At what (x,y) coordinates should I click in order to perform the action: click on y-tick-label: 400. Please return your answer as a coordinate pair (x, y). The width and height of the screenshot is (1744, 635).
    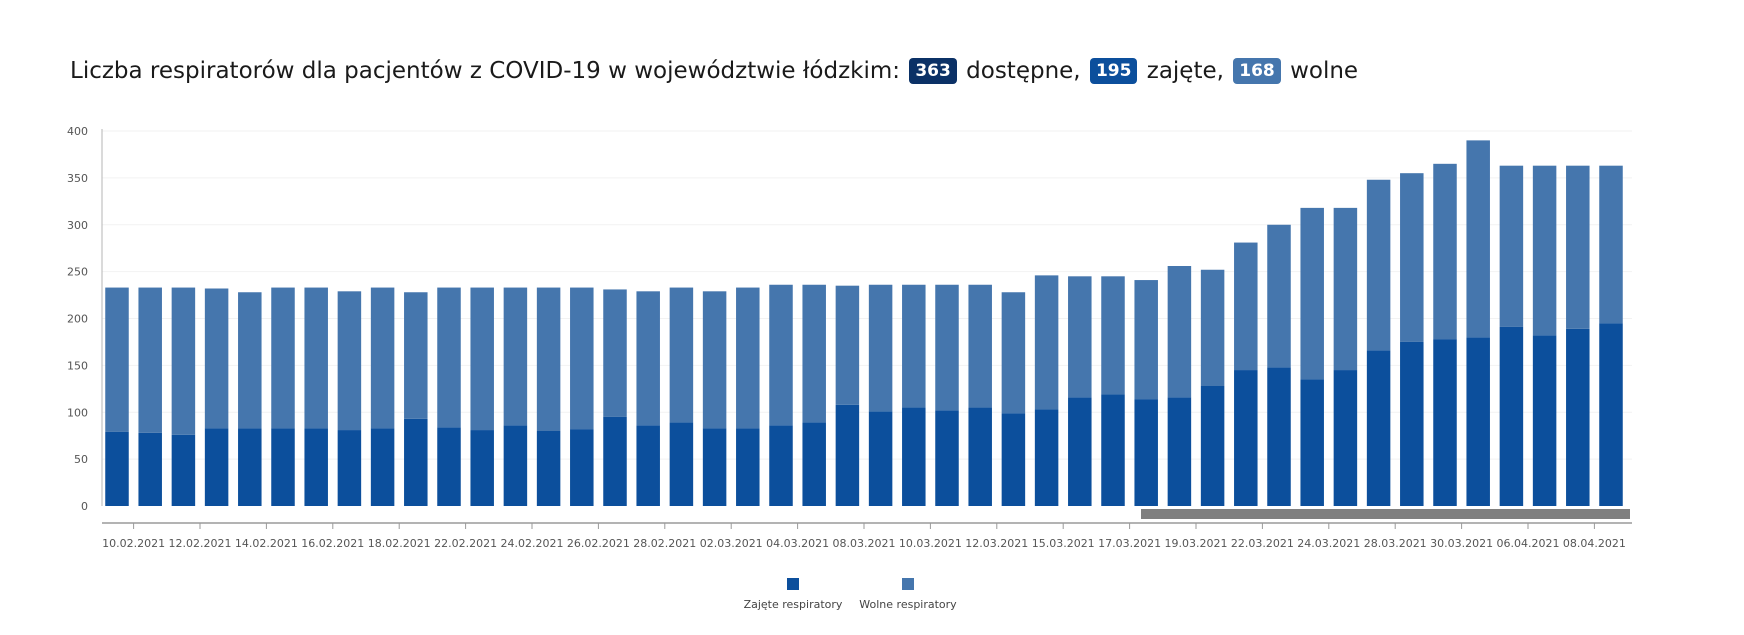
    Looking at the image, I should click on (77, 131).